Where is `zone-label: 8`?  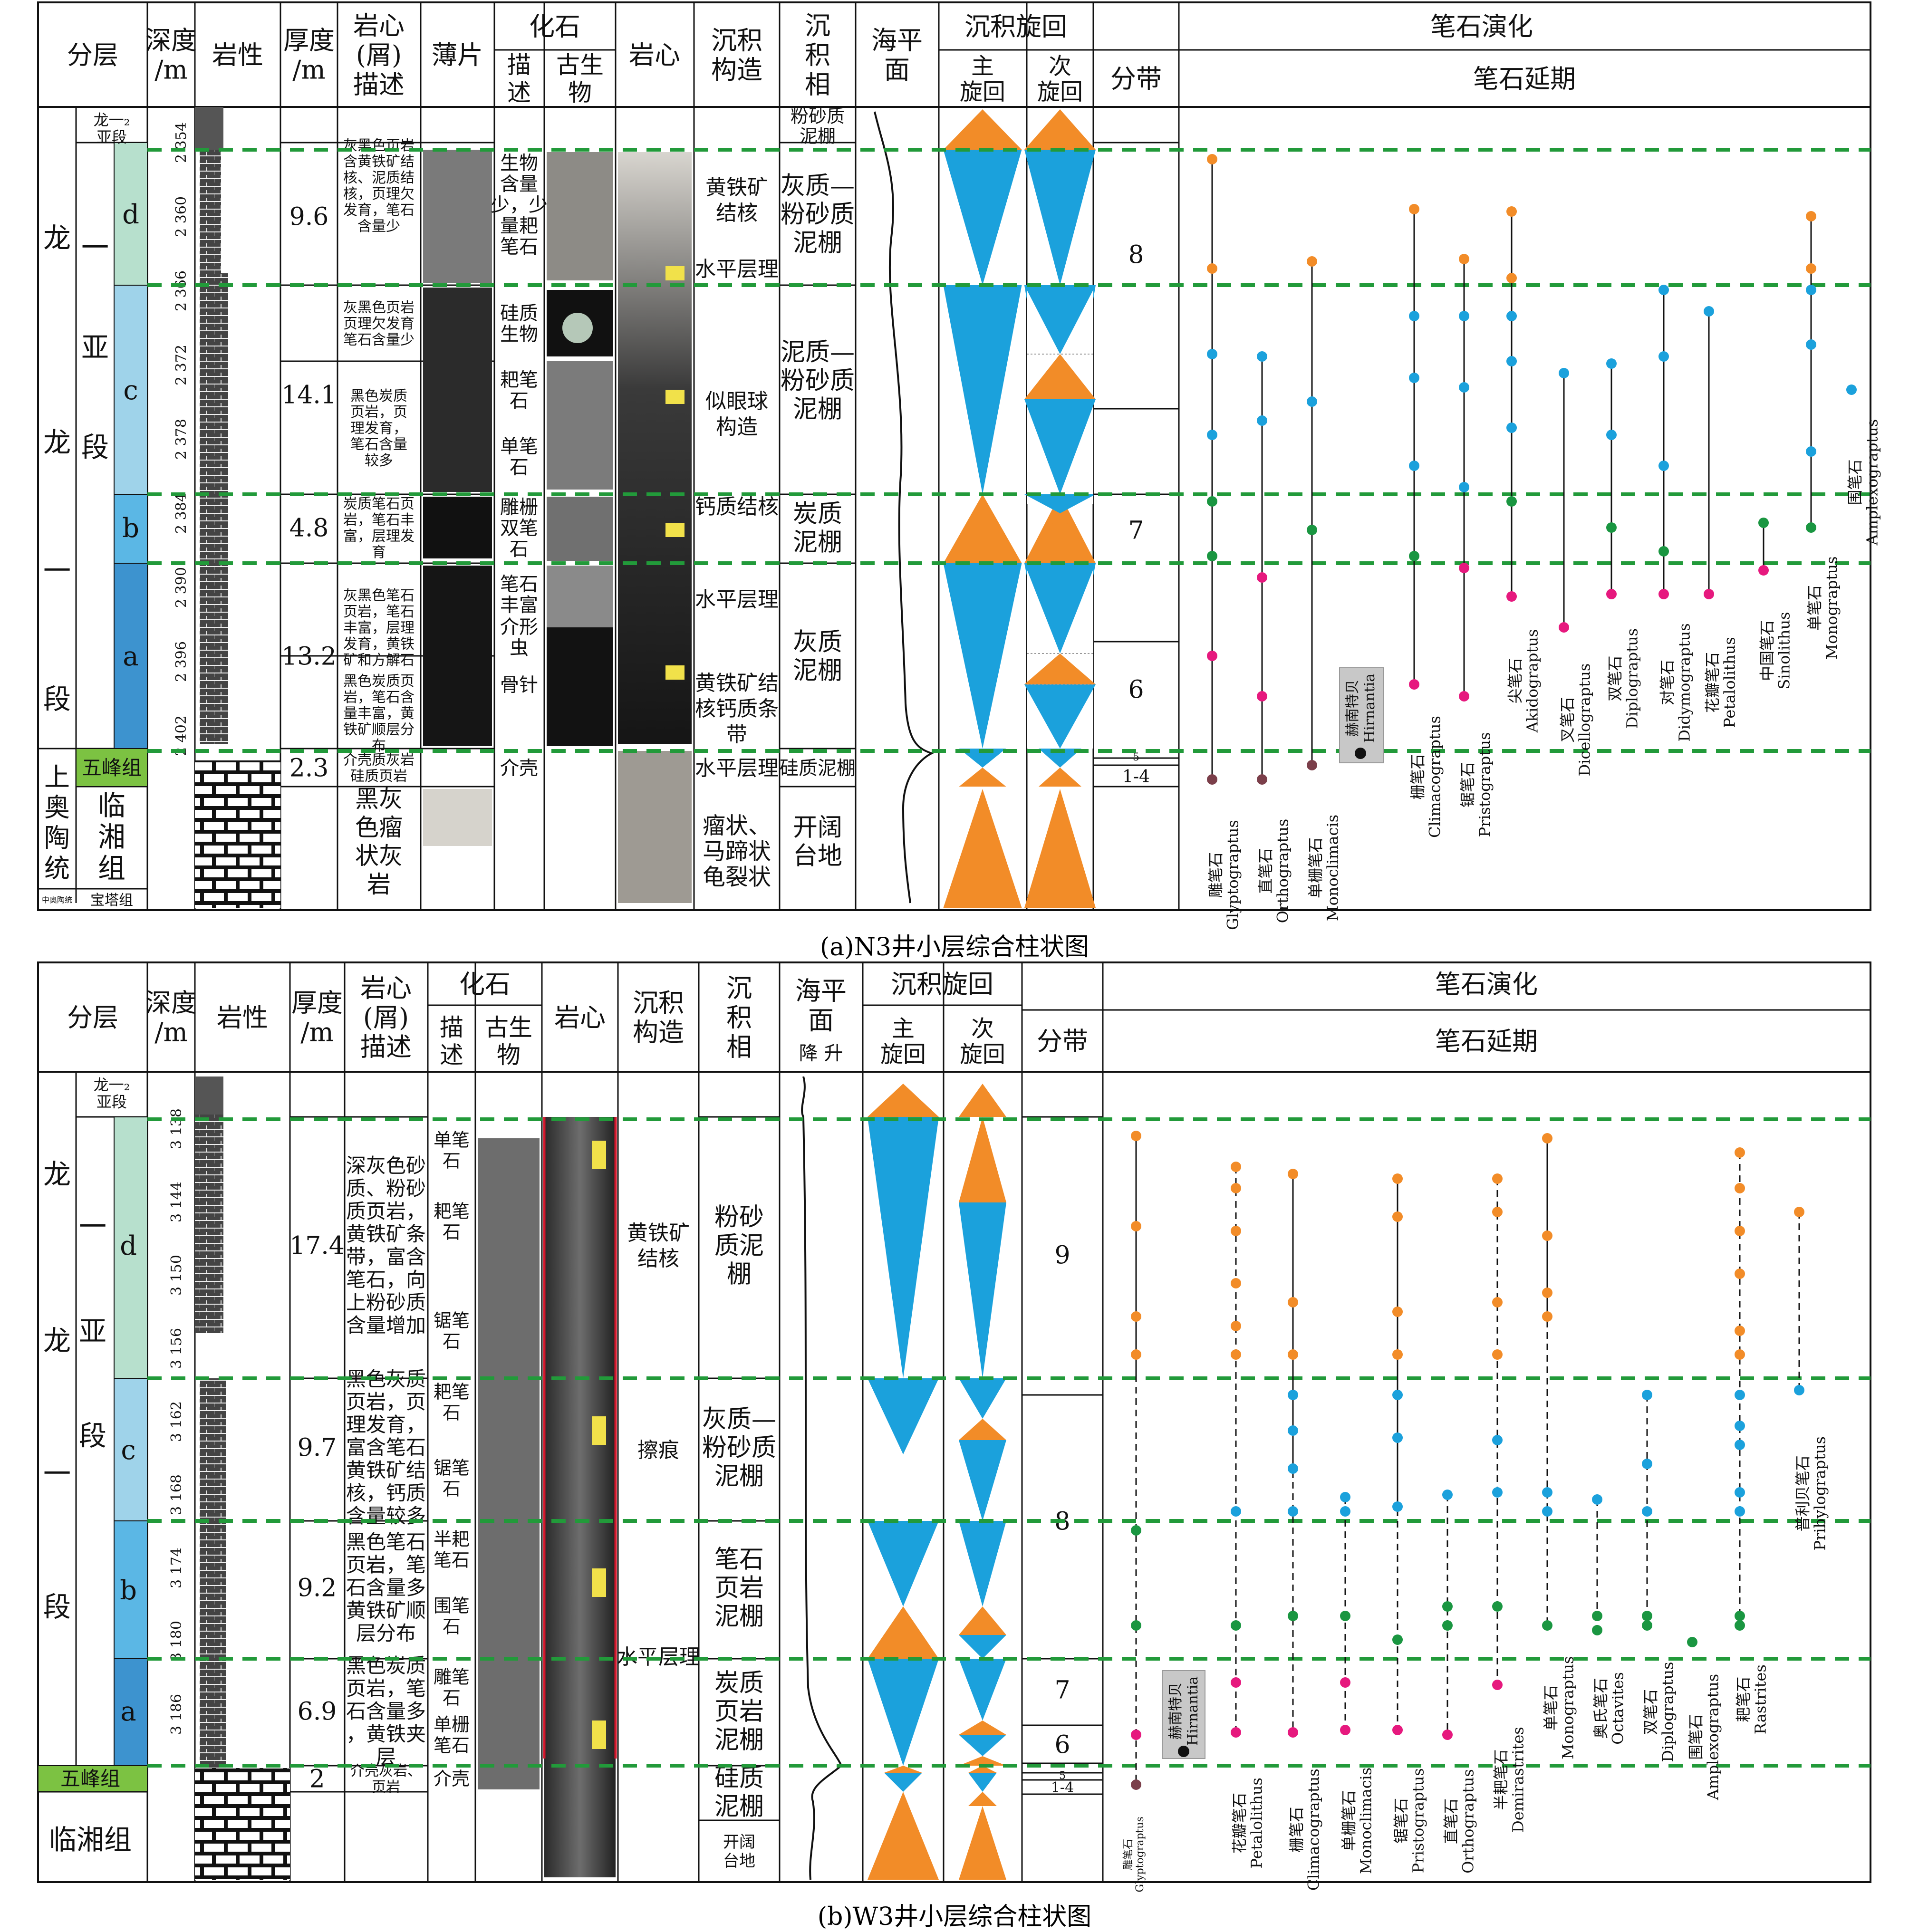 zone-label: 8 is located at coordinates (1136, 255).